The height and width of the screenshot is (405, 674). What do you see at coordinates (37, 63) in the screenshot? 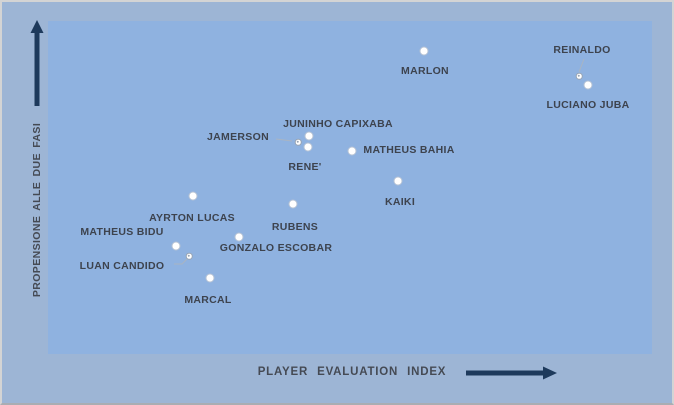
I see `arrow-up-icon` at bounding box center [37, 63].